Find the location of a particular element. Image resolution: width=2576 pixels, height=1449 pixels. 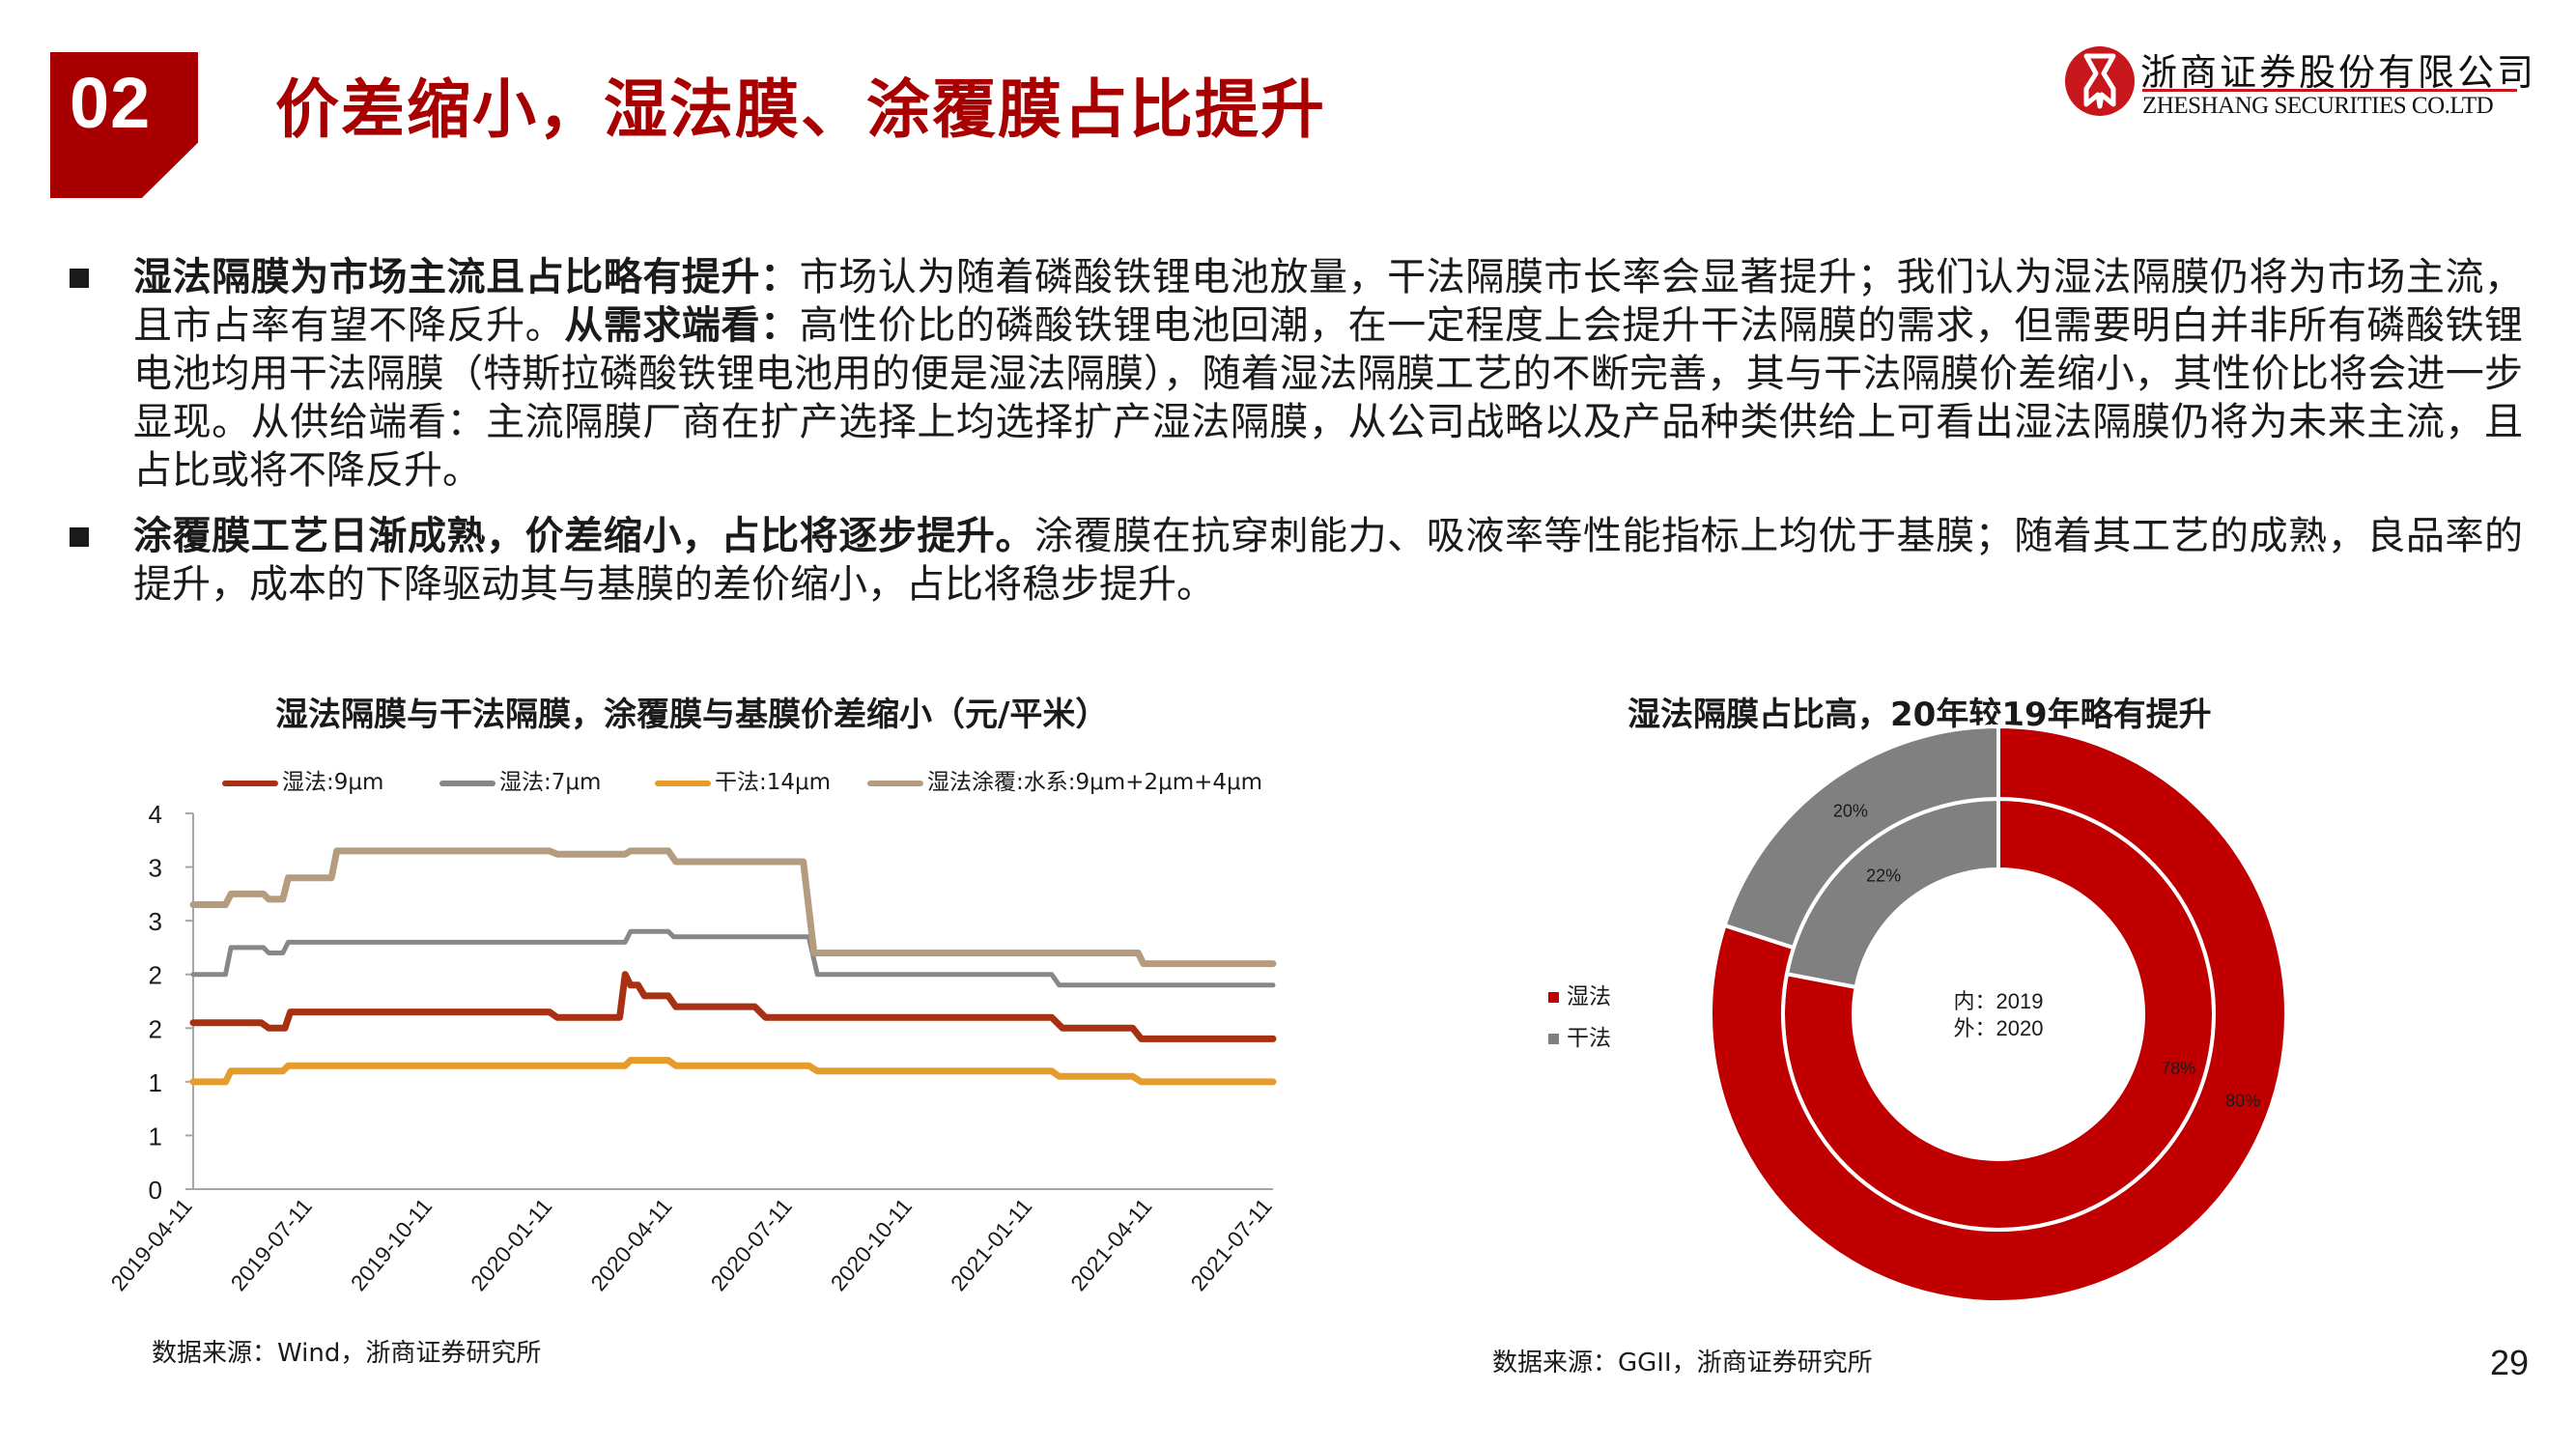

legend-label: 湿法 is located at coordinates (1589, 996).